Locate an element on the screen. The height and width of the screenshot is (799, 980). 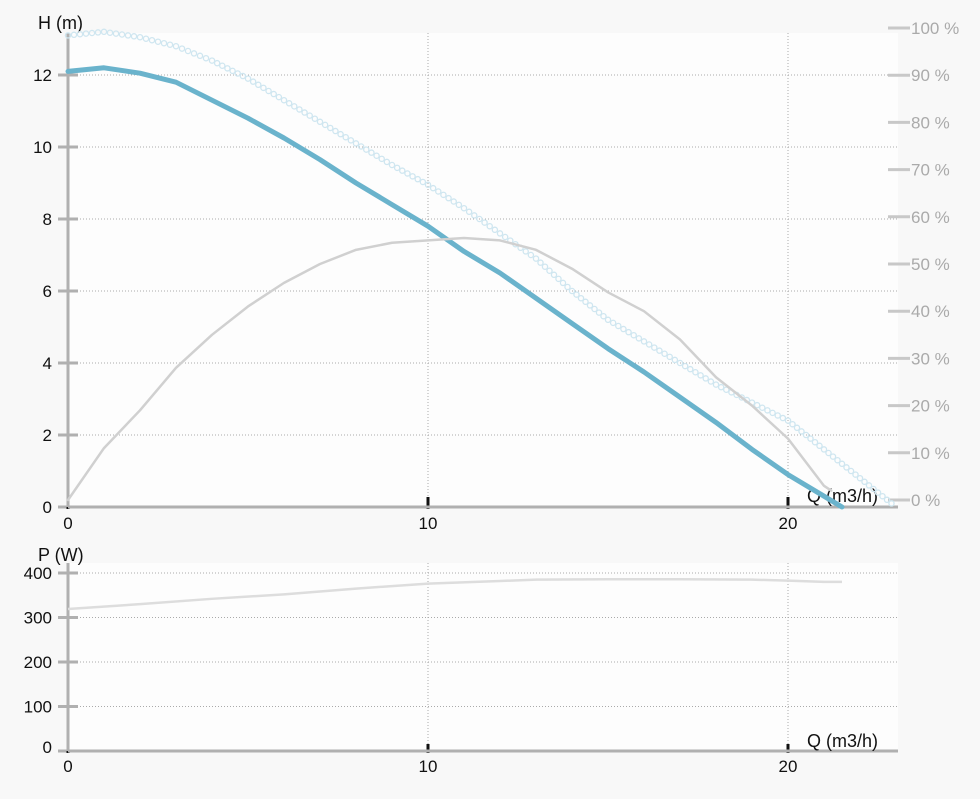
y-tick-label: 12 is located at coordinates (42, 75).